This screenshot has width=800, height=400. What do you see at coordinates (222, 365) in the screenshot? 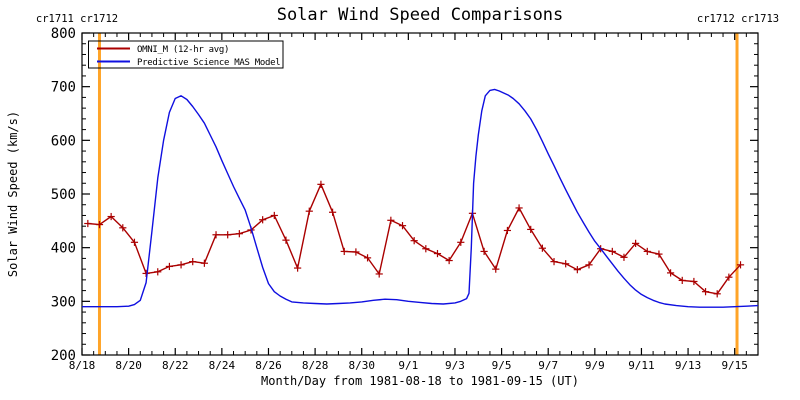
I see `x-tick-label: 8/24` at bounding box center [222, 365].